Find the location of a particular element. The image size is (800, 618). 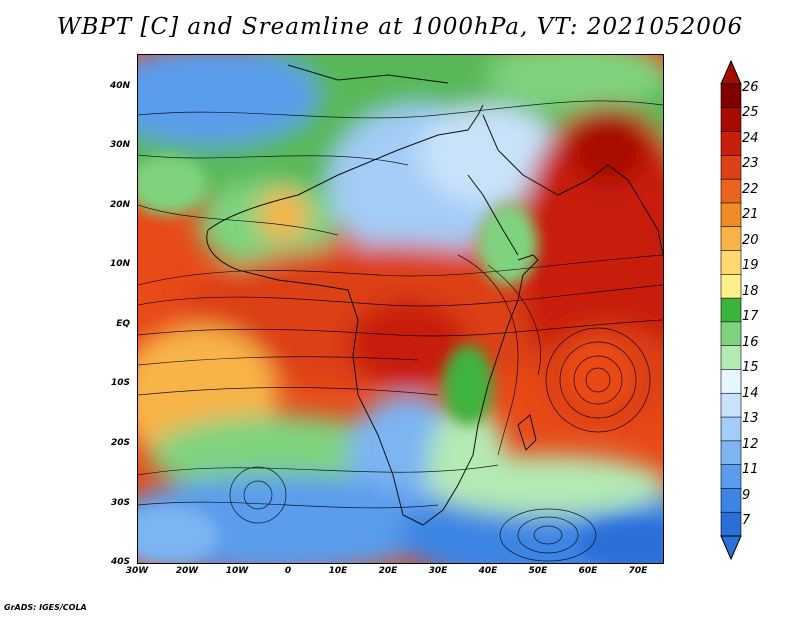

lat-label-40n: 40N is located at coordinates (119, 86).